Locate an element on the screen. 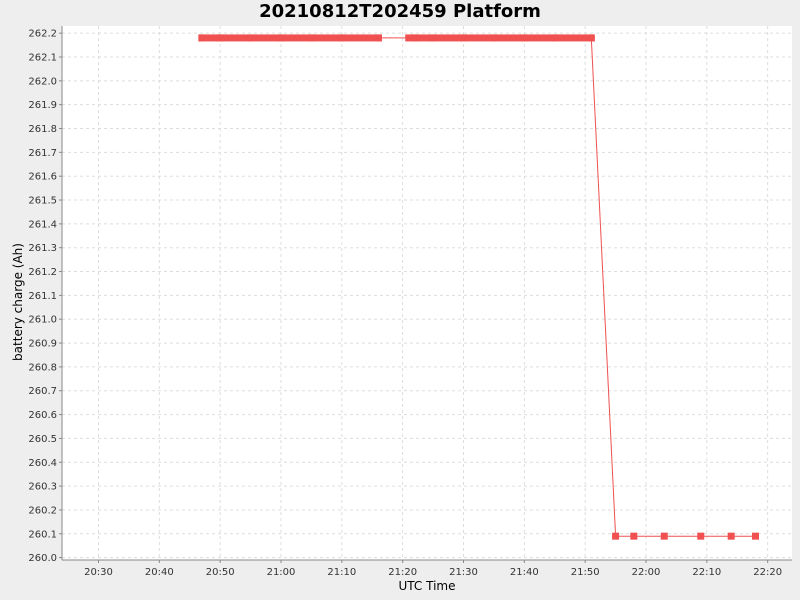 The height and width of the screenshot is (600, 800). y-tick-label: 260.3 is located at coordinates (42, 487).